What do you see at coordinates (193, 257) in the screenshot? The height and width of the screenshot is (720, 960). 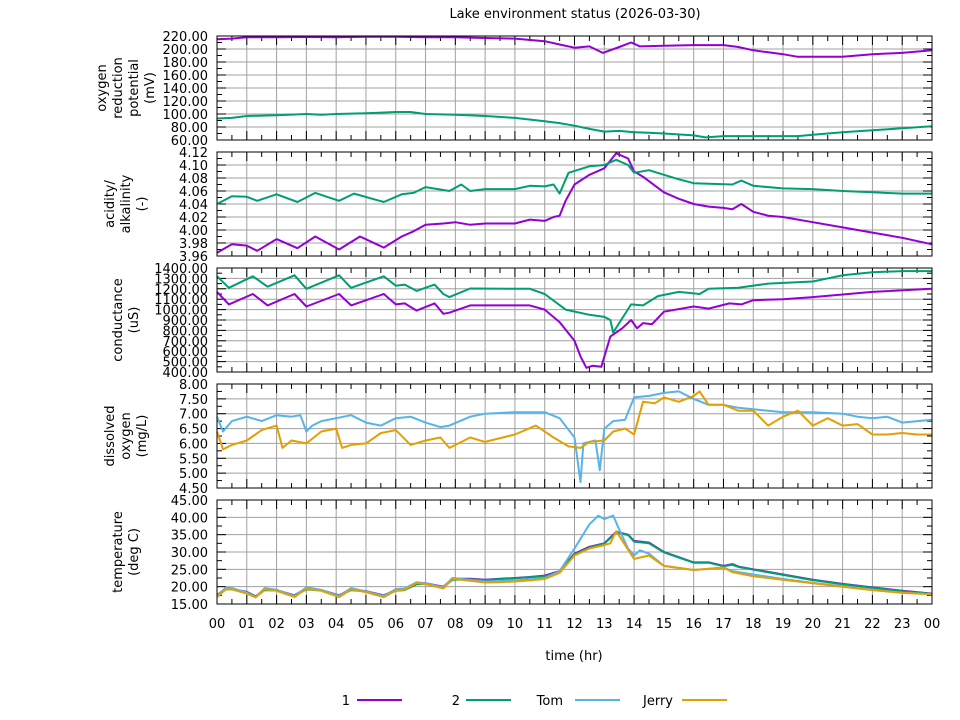 I see `y-tick-label: 3.96` at bounding box center [193, 257].